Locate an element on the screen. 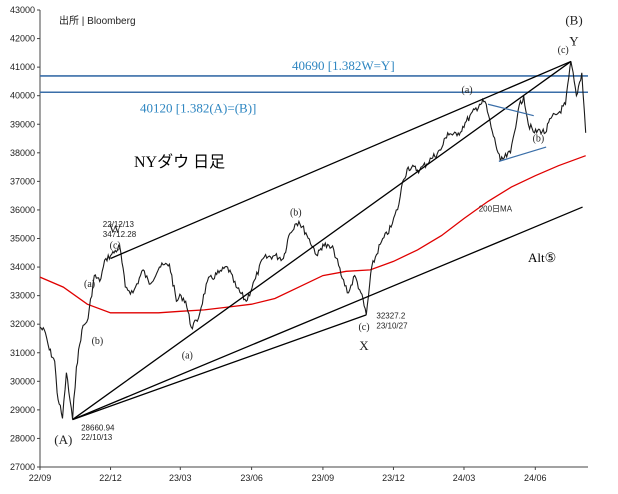  chart-title: NYダウ 日足 is located at coordinates (179, 162).